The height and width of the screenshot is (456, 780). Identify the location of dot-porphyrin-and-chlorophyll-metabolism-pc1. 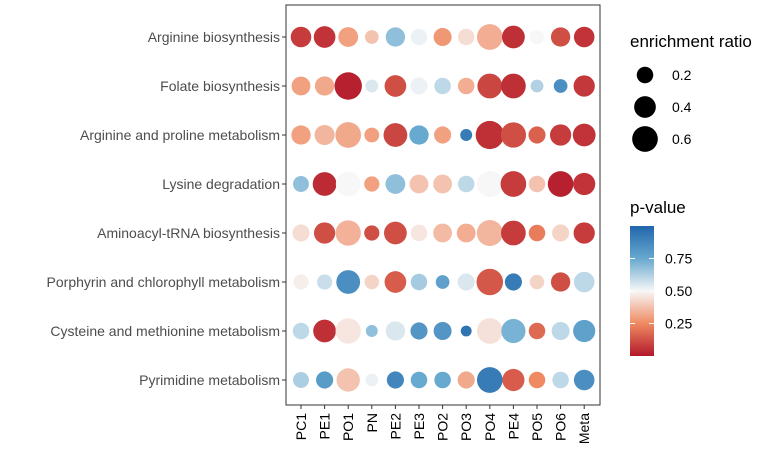
(301, 282).